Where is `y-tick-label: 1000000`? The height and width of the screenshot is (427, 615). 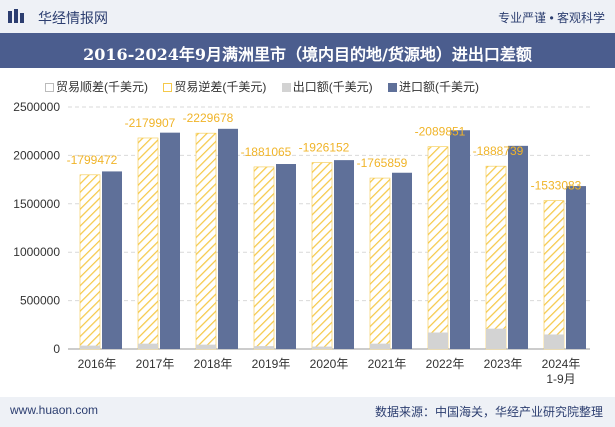 y-tick-label: 1000000 is located at coordinates (36, 252).